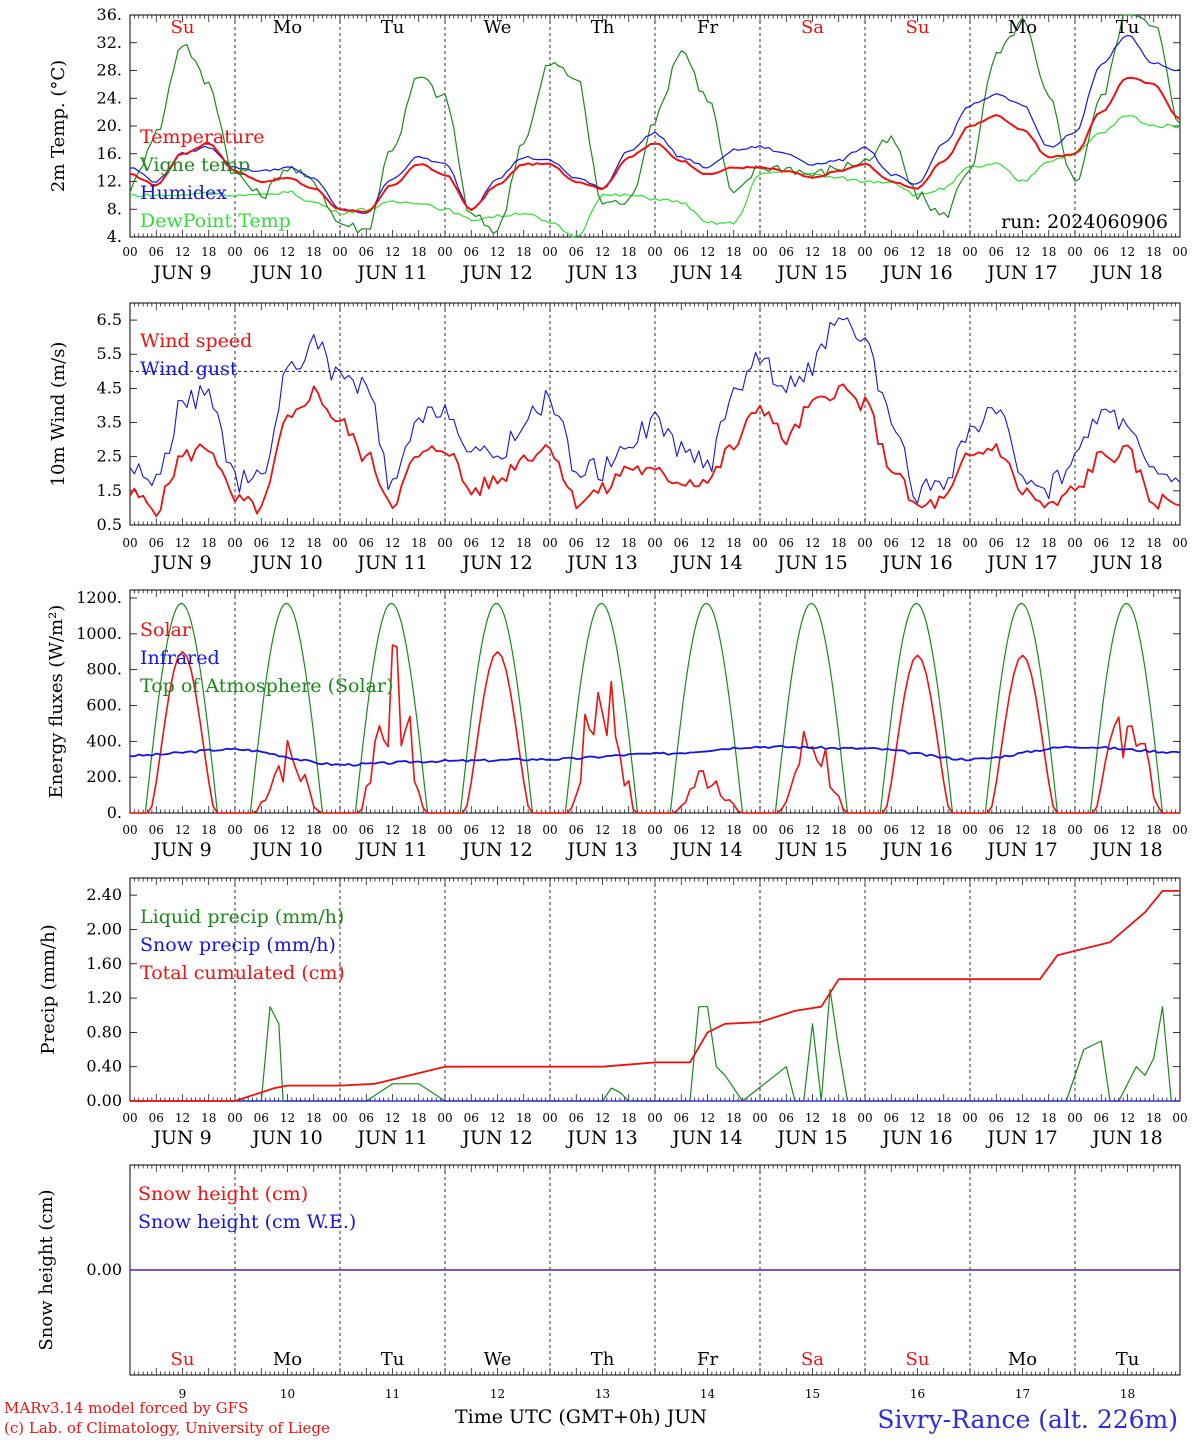 The image size is (1194, 1440). What do you see at coordinates (812, 1394) in the screenshot?
I see `day-number-label: 15` at bounding box center [812, 1394].